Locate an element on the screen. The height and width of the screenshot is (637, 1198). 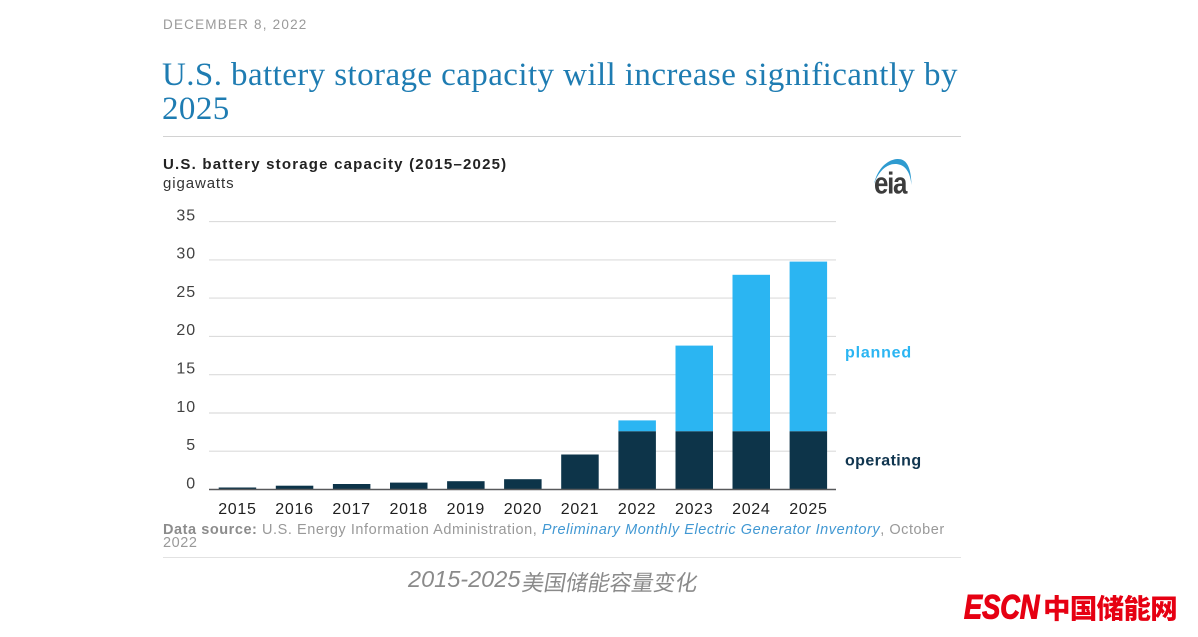
svg-text: 2015 is located at coordinates (237, 509).